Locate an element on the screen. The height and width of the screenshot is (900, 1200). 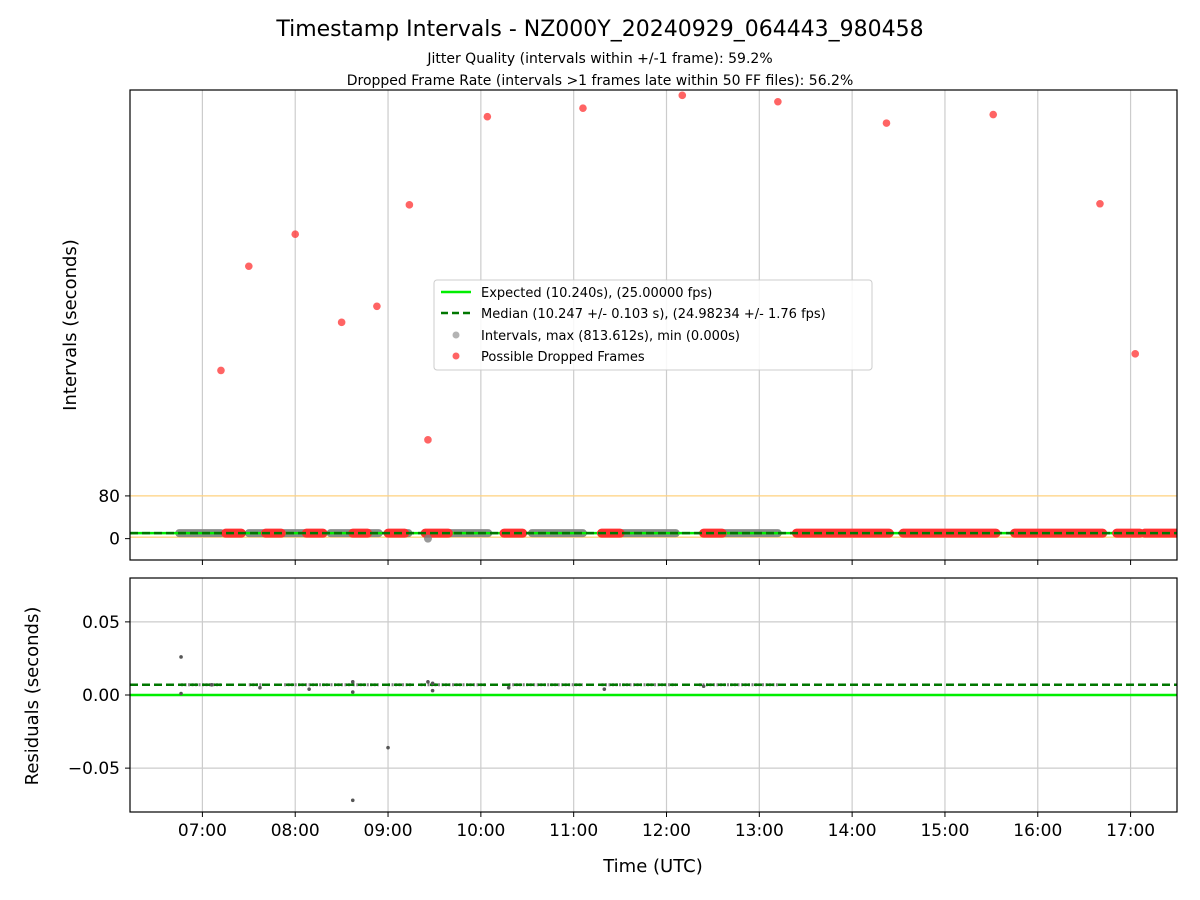
legend-box is located at coordinates (653, 325).